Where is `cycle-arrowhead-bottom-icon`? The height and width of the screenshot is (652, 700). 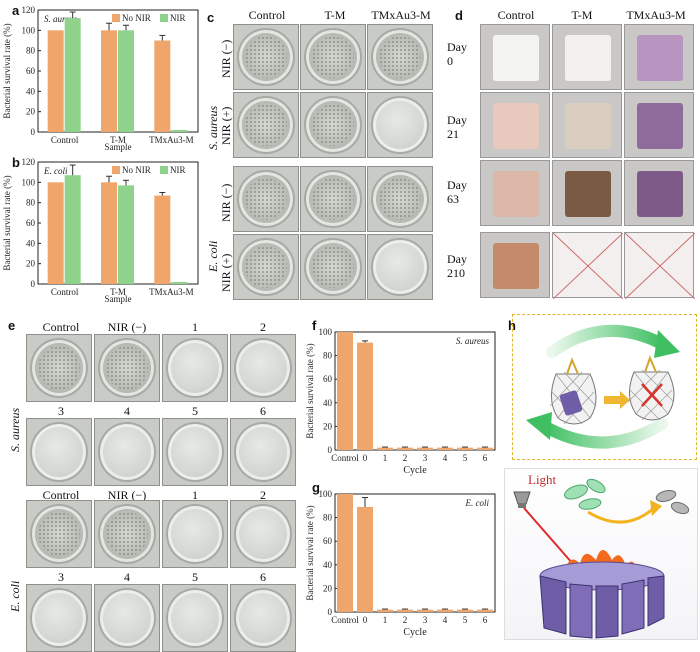 cycle-arrowhead-bottom-icon is located at coordinates (539, 426).